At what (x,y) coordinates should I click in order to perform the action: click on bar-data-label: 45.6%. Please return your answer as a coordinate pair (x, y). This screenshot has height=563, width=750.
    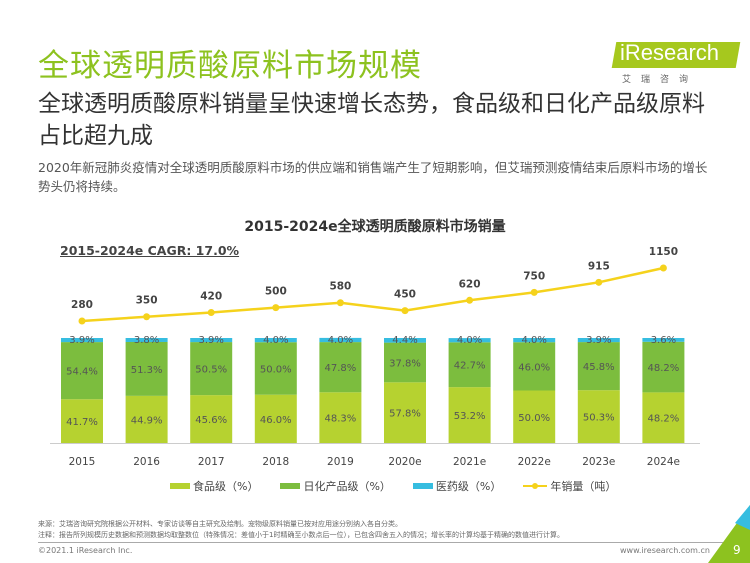
    Looking at the image, I should click on (211, 420).